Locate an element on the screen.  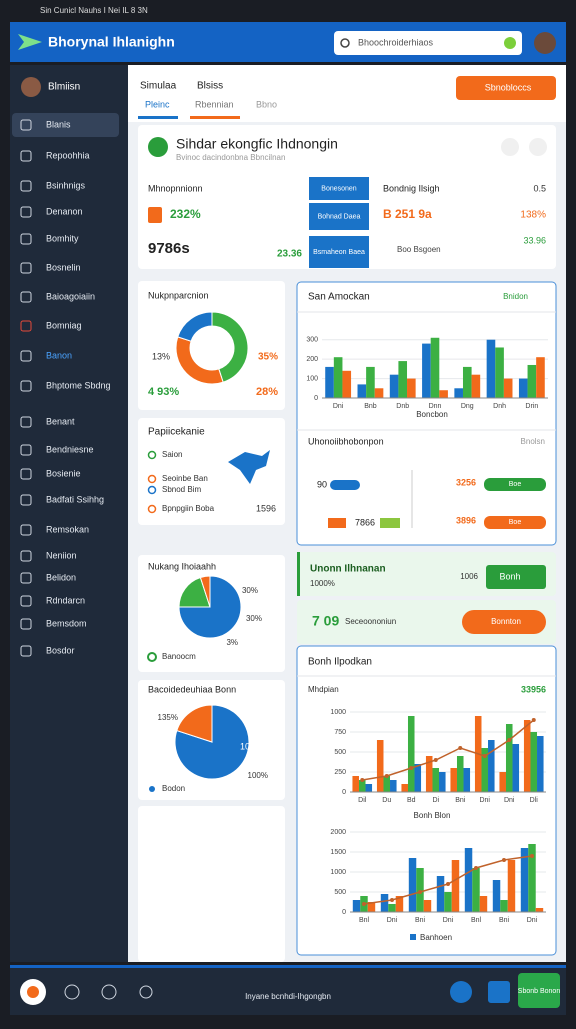
label: 13% is located at coordinates (161, 356).